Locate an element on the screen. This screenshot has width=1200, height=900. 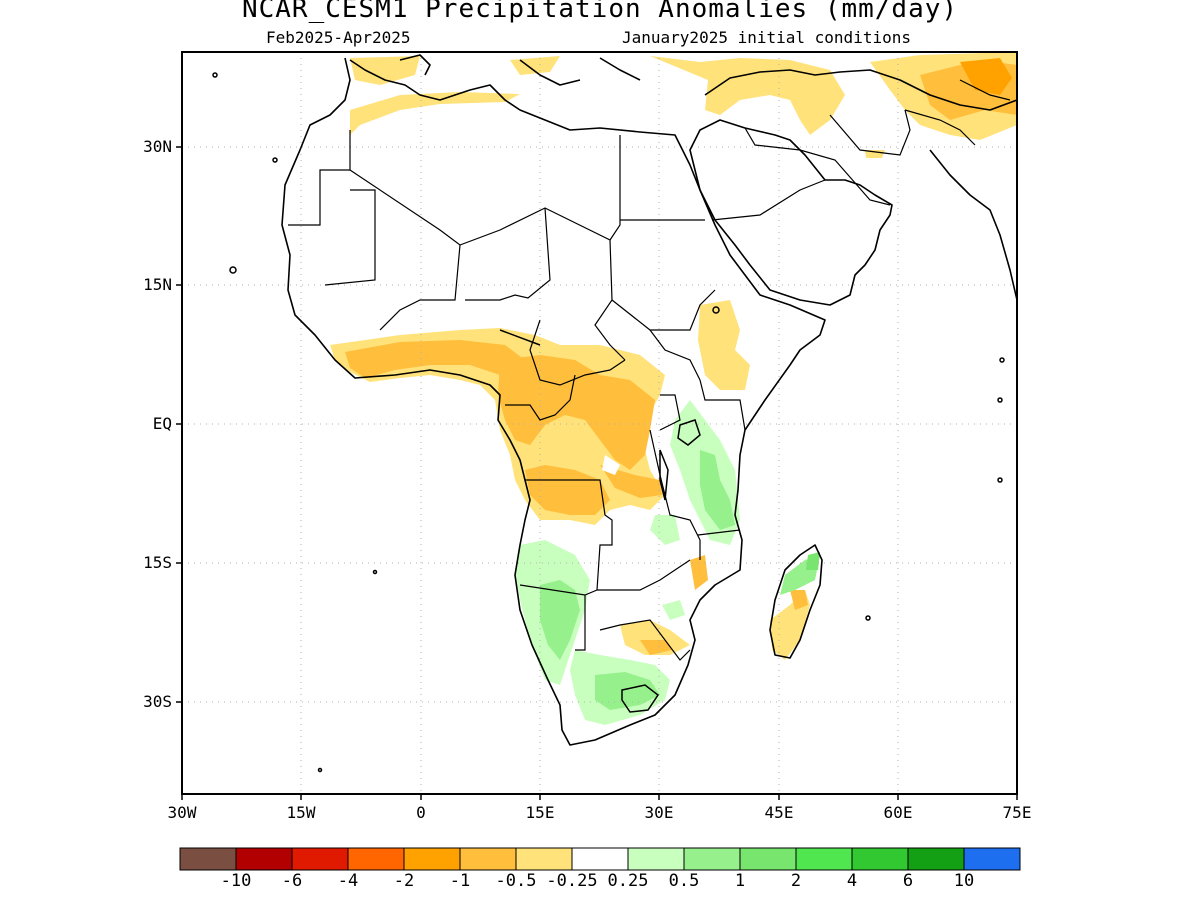
lon-label-15e: 15E is located at coordinates (540, 812).